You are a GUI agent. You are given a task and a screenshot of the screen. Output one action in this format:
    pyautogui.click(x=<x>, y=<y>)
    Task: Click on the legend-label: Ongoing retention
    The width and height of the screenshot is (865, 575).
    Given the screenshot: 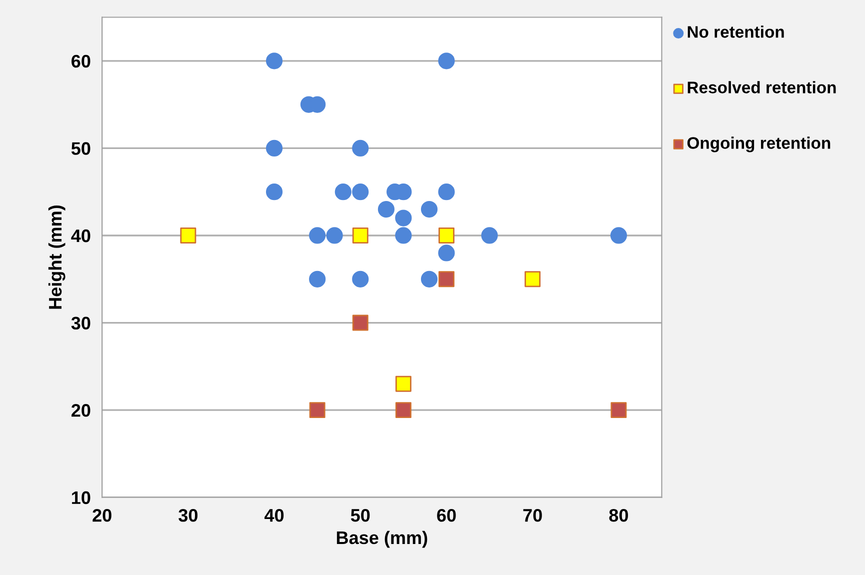 What is the action you would take?
    pyautogui.click(x=758, y=144)
    